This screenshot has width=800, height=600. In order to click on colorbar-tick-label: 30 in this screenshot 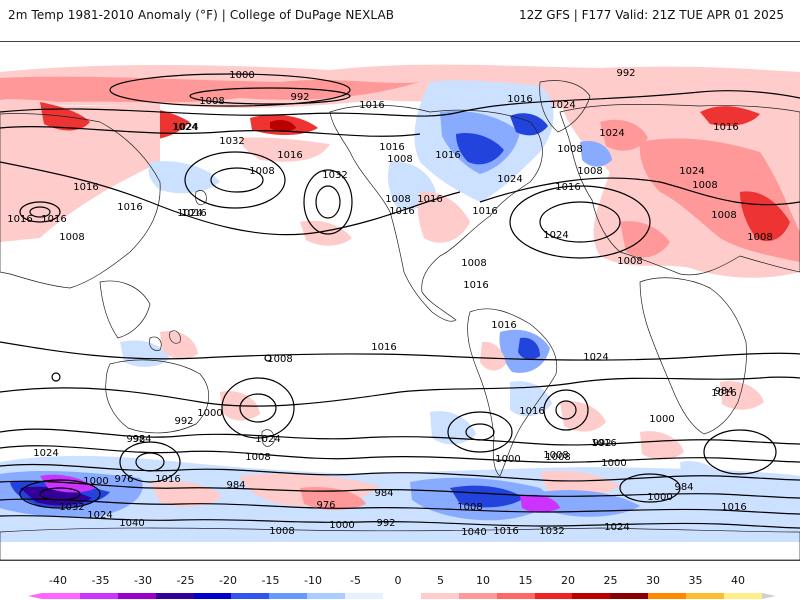, I will do `click(653, 580)`.